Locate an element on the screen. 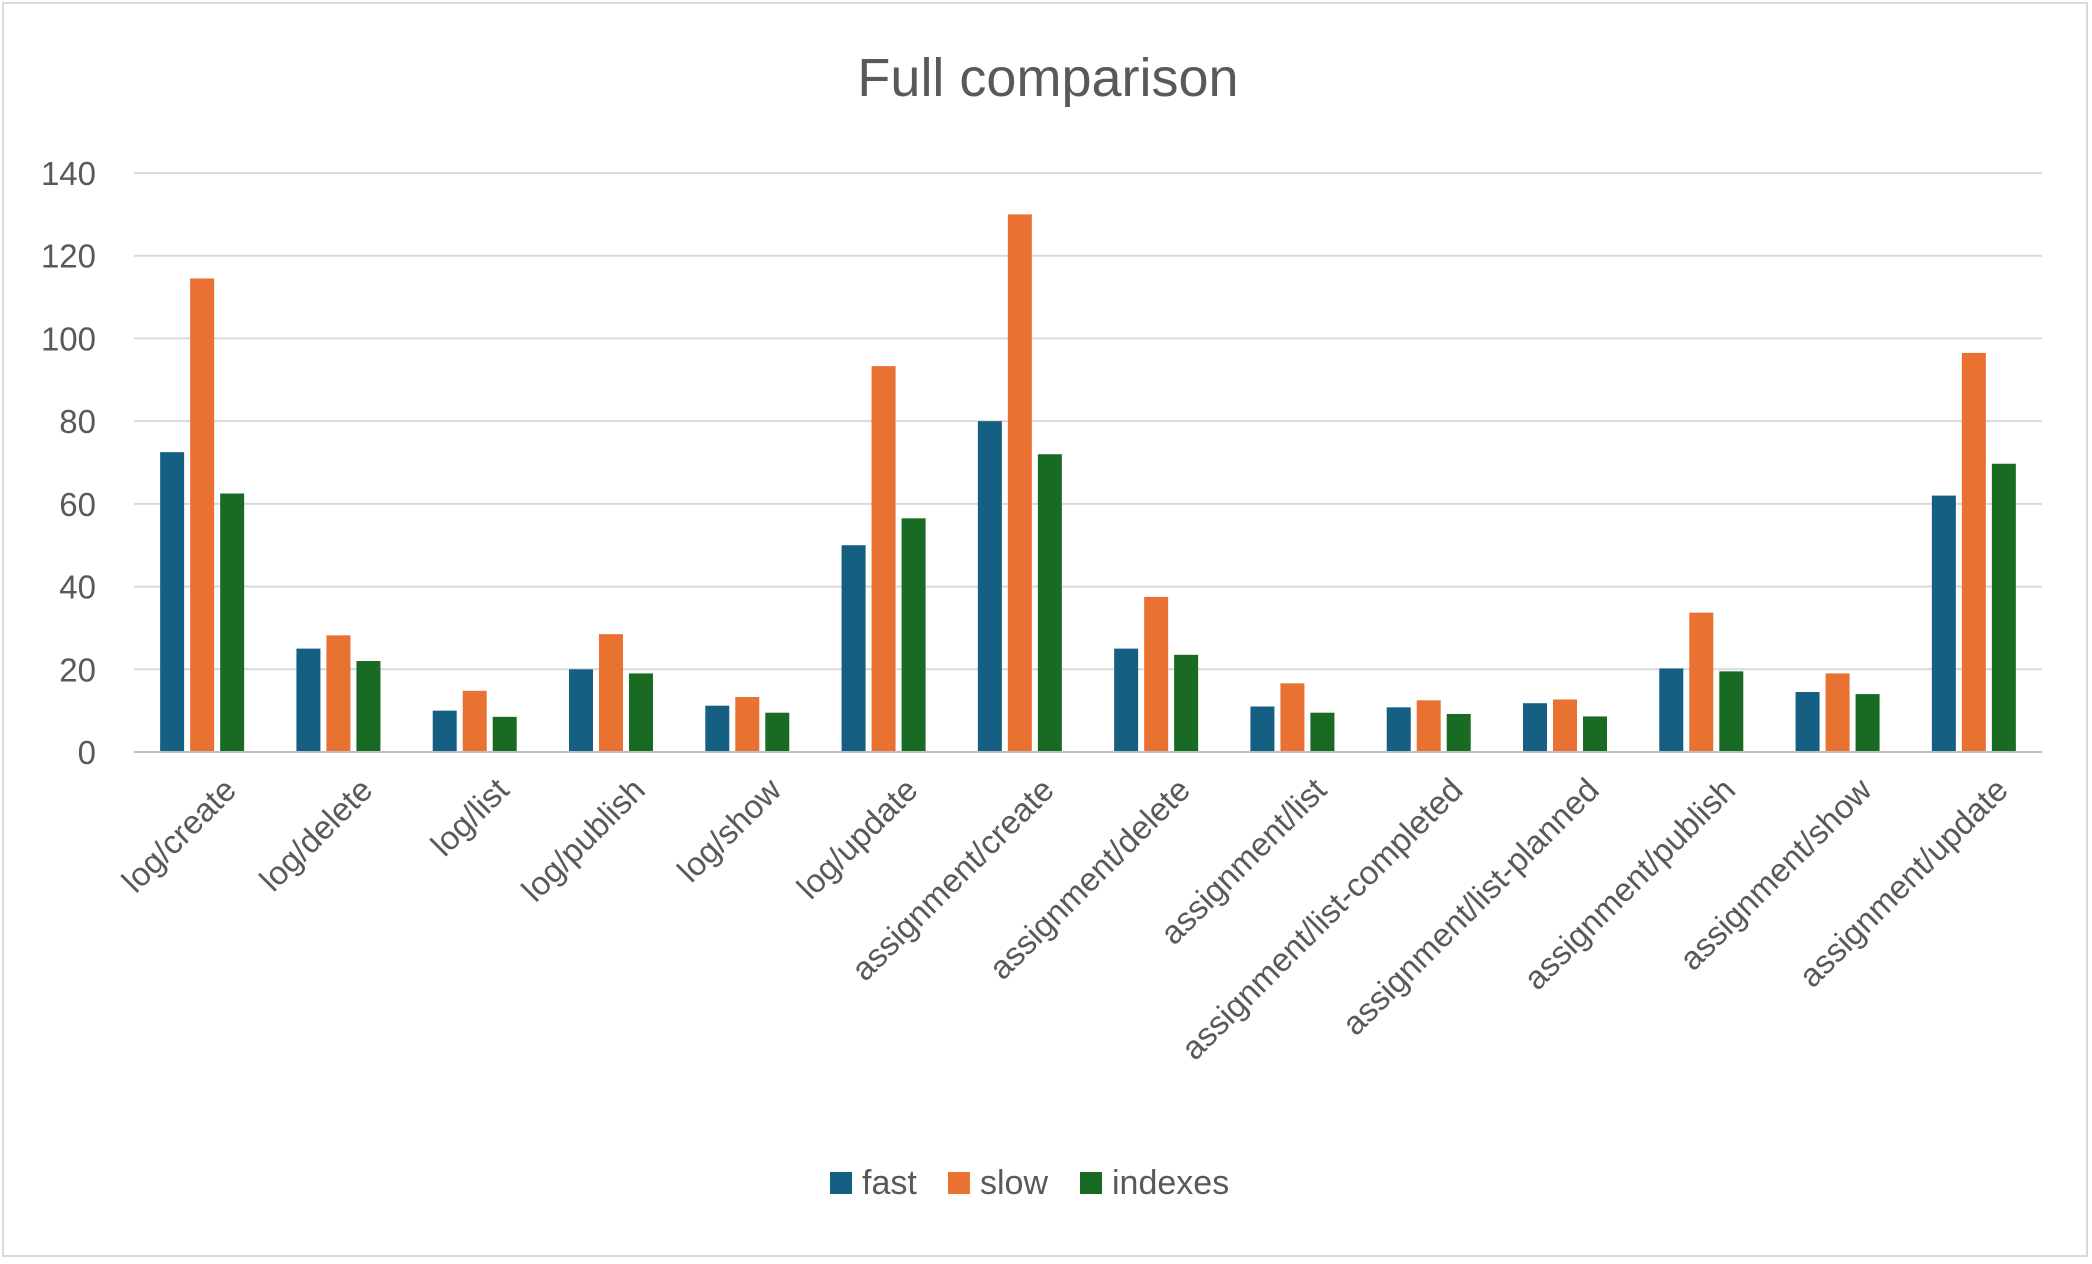  x-category-label: log/update is located at coordinates (856, 838).